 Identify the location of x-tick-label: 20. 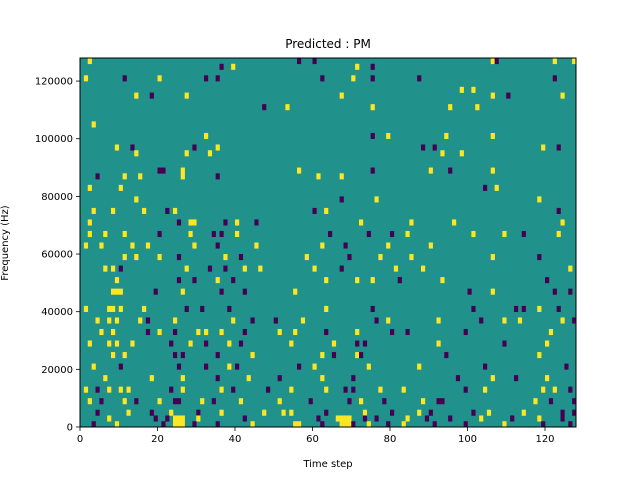
(157, 439).